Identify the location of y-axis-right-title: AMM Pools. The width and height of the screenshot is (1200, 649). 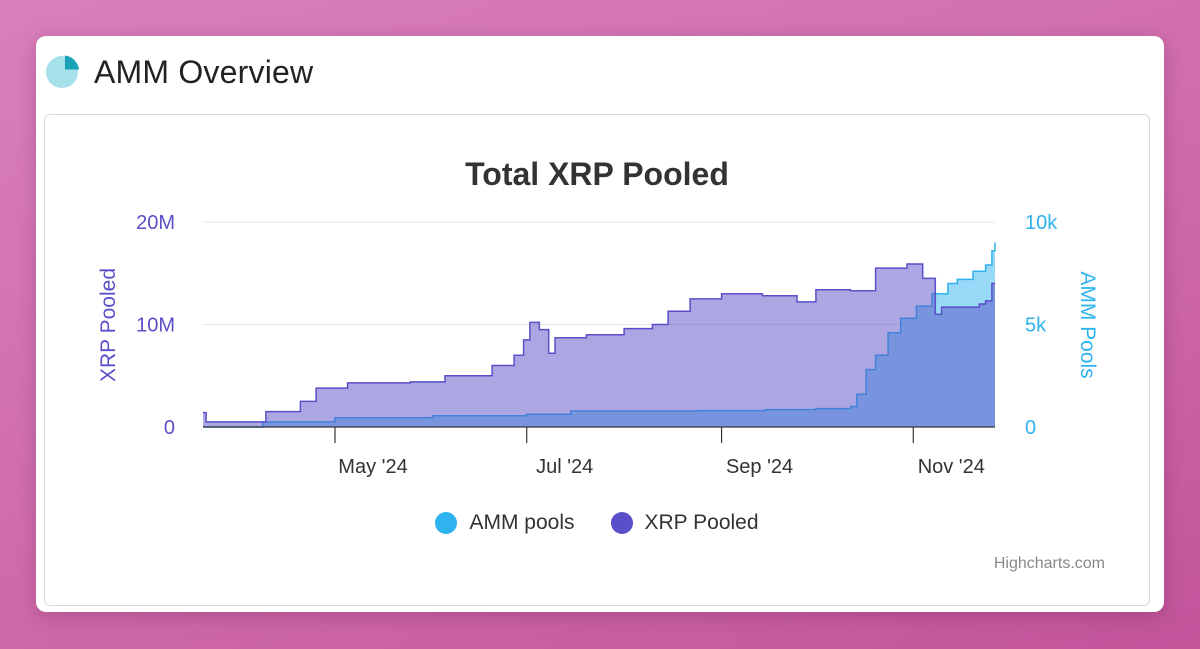
(1087, 324).